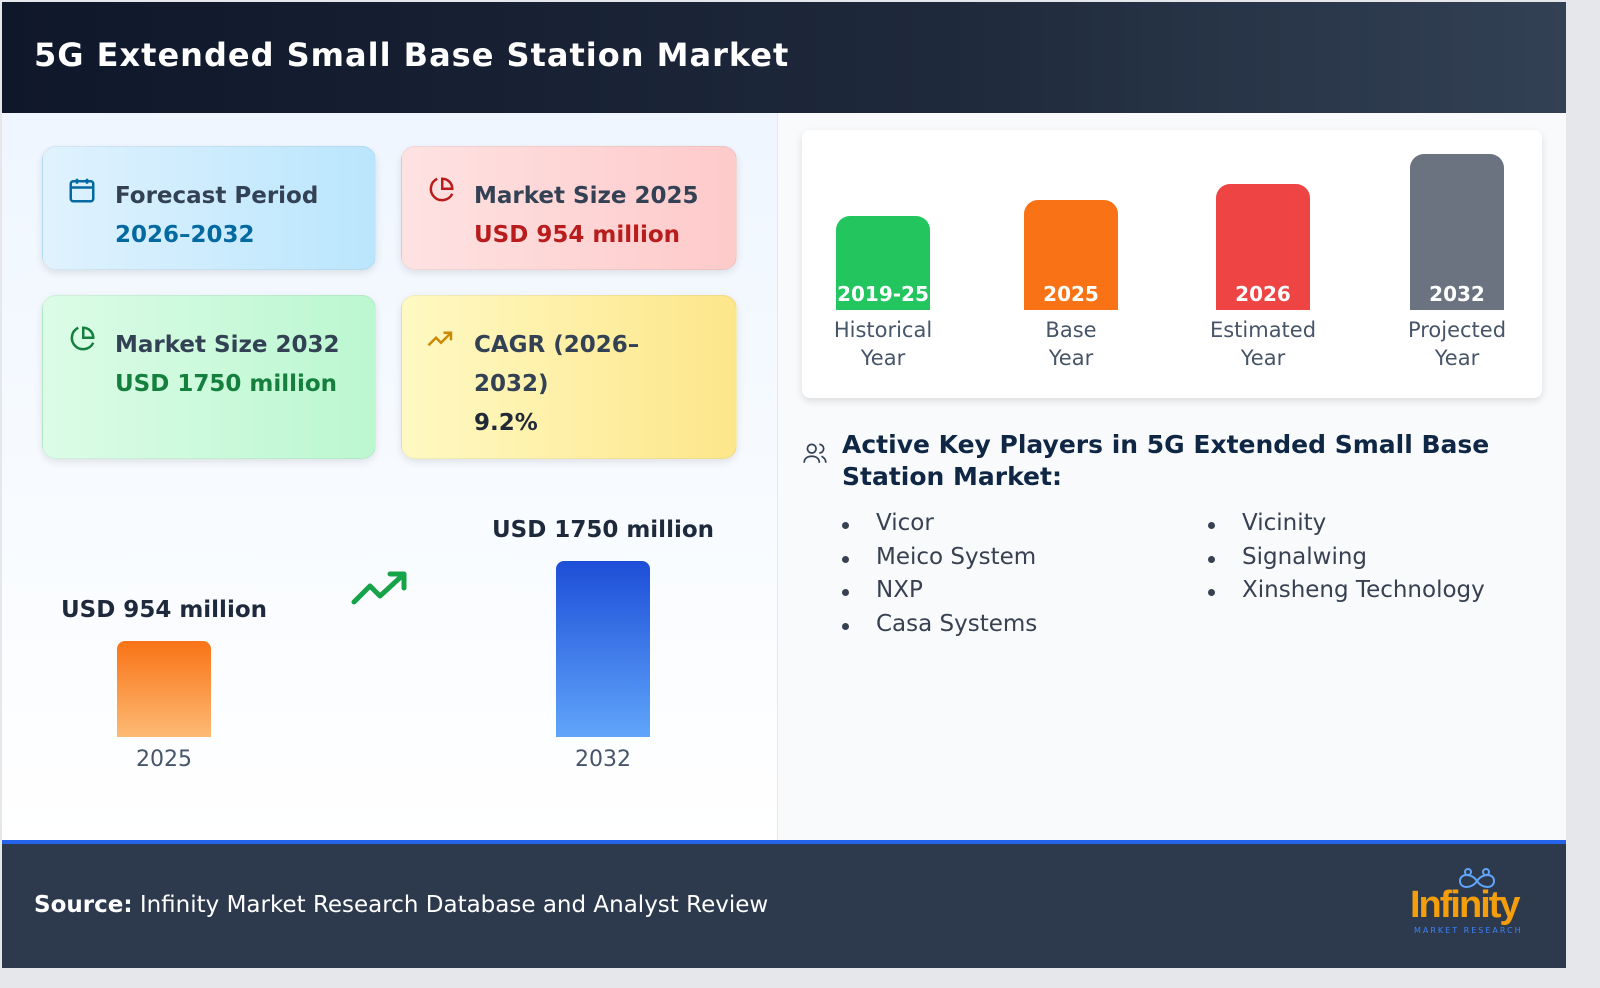 The width and height of the screenshot is (1600, 988). I want to click on caption-line: Estimated, so click(1263, 330).